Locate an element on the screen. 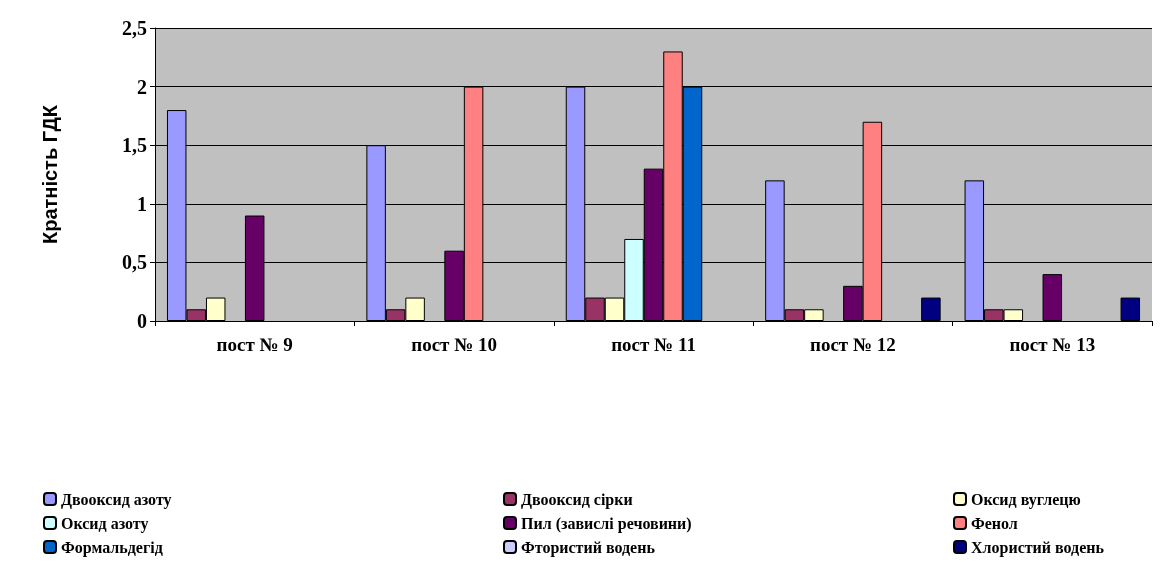 The image size is (1170, 569). x-tick-label: пост № 11 is located at coordinates (653, 344).